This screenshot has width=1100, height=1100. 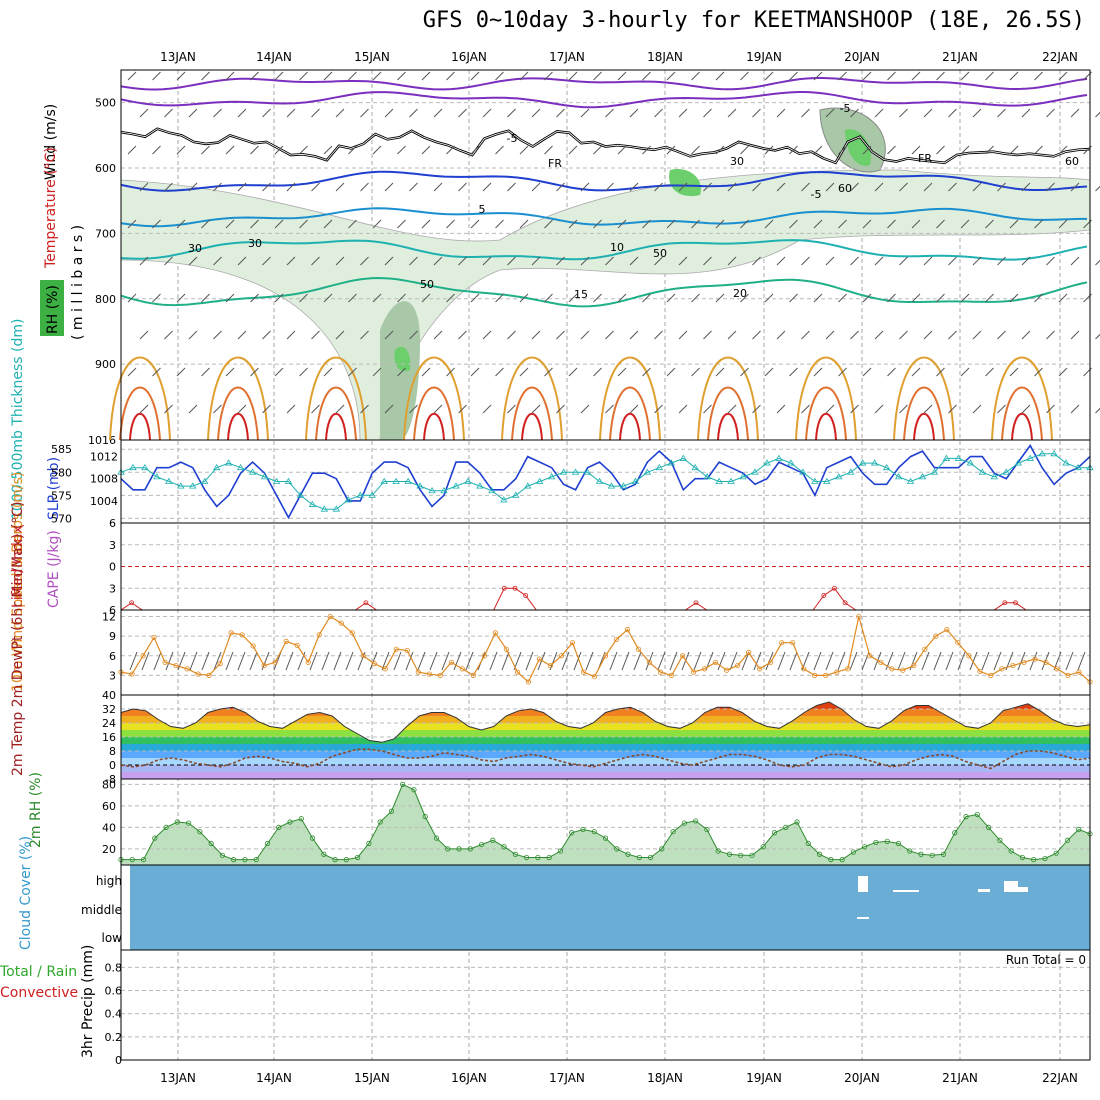 What do you see at coordinates (605, 481) in the screenshot?
I see `panel-frame-thickness_slp` at bounding box center [605, 481].